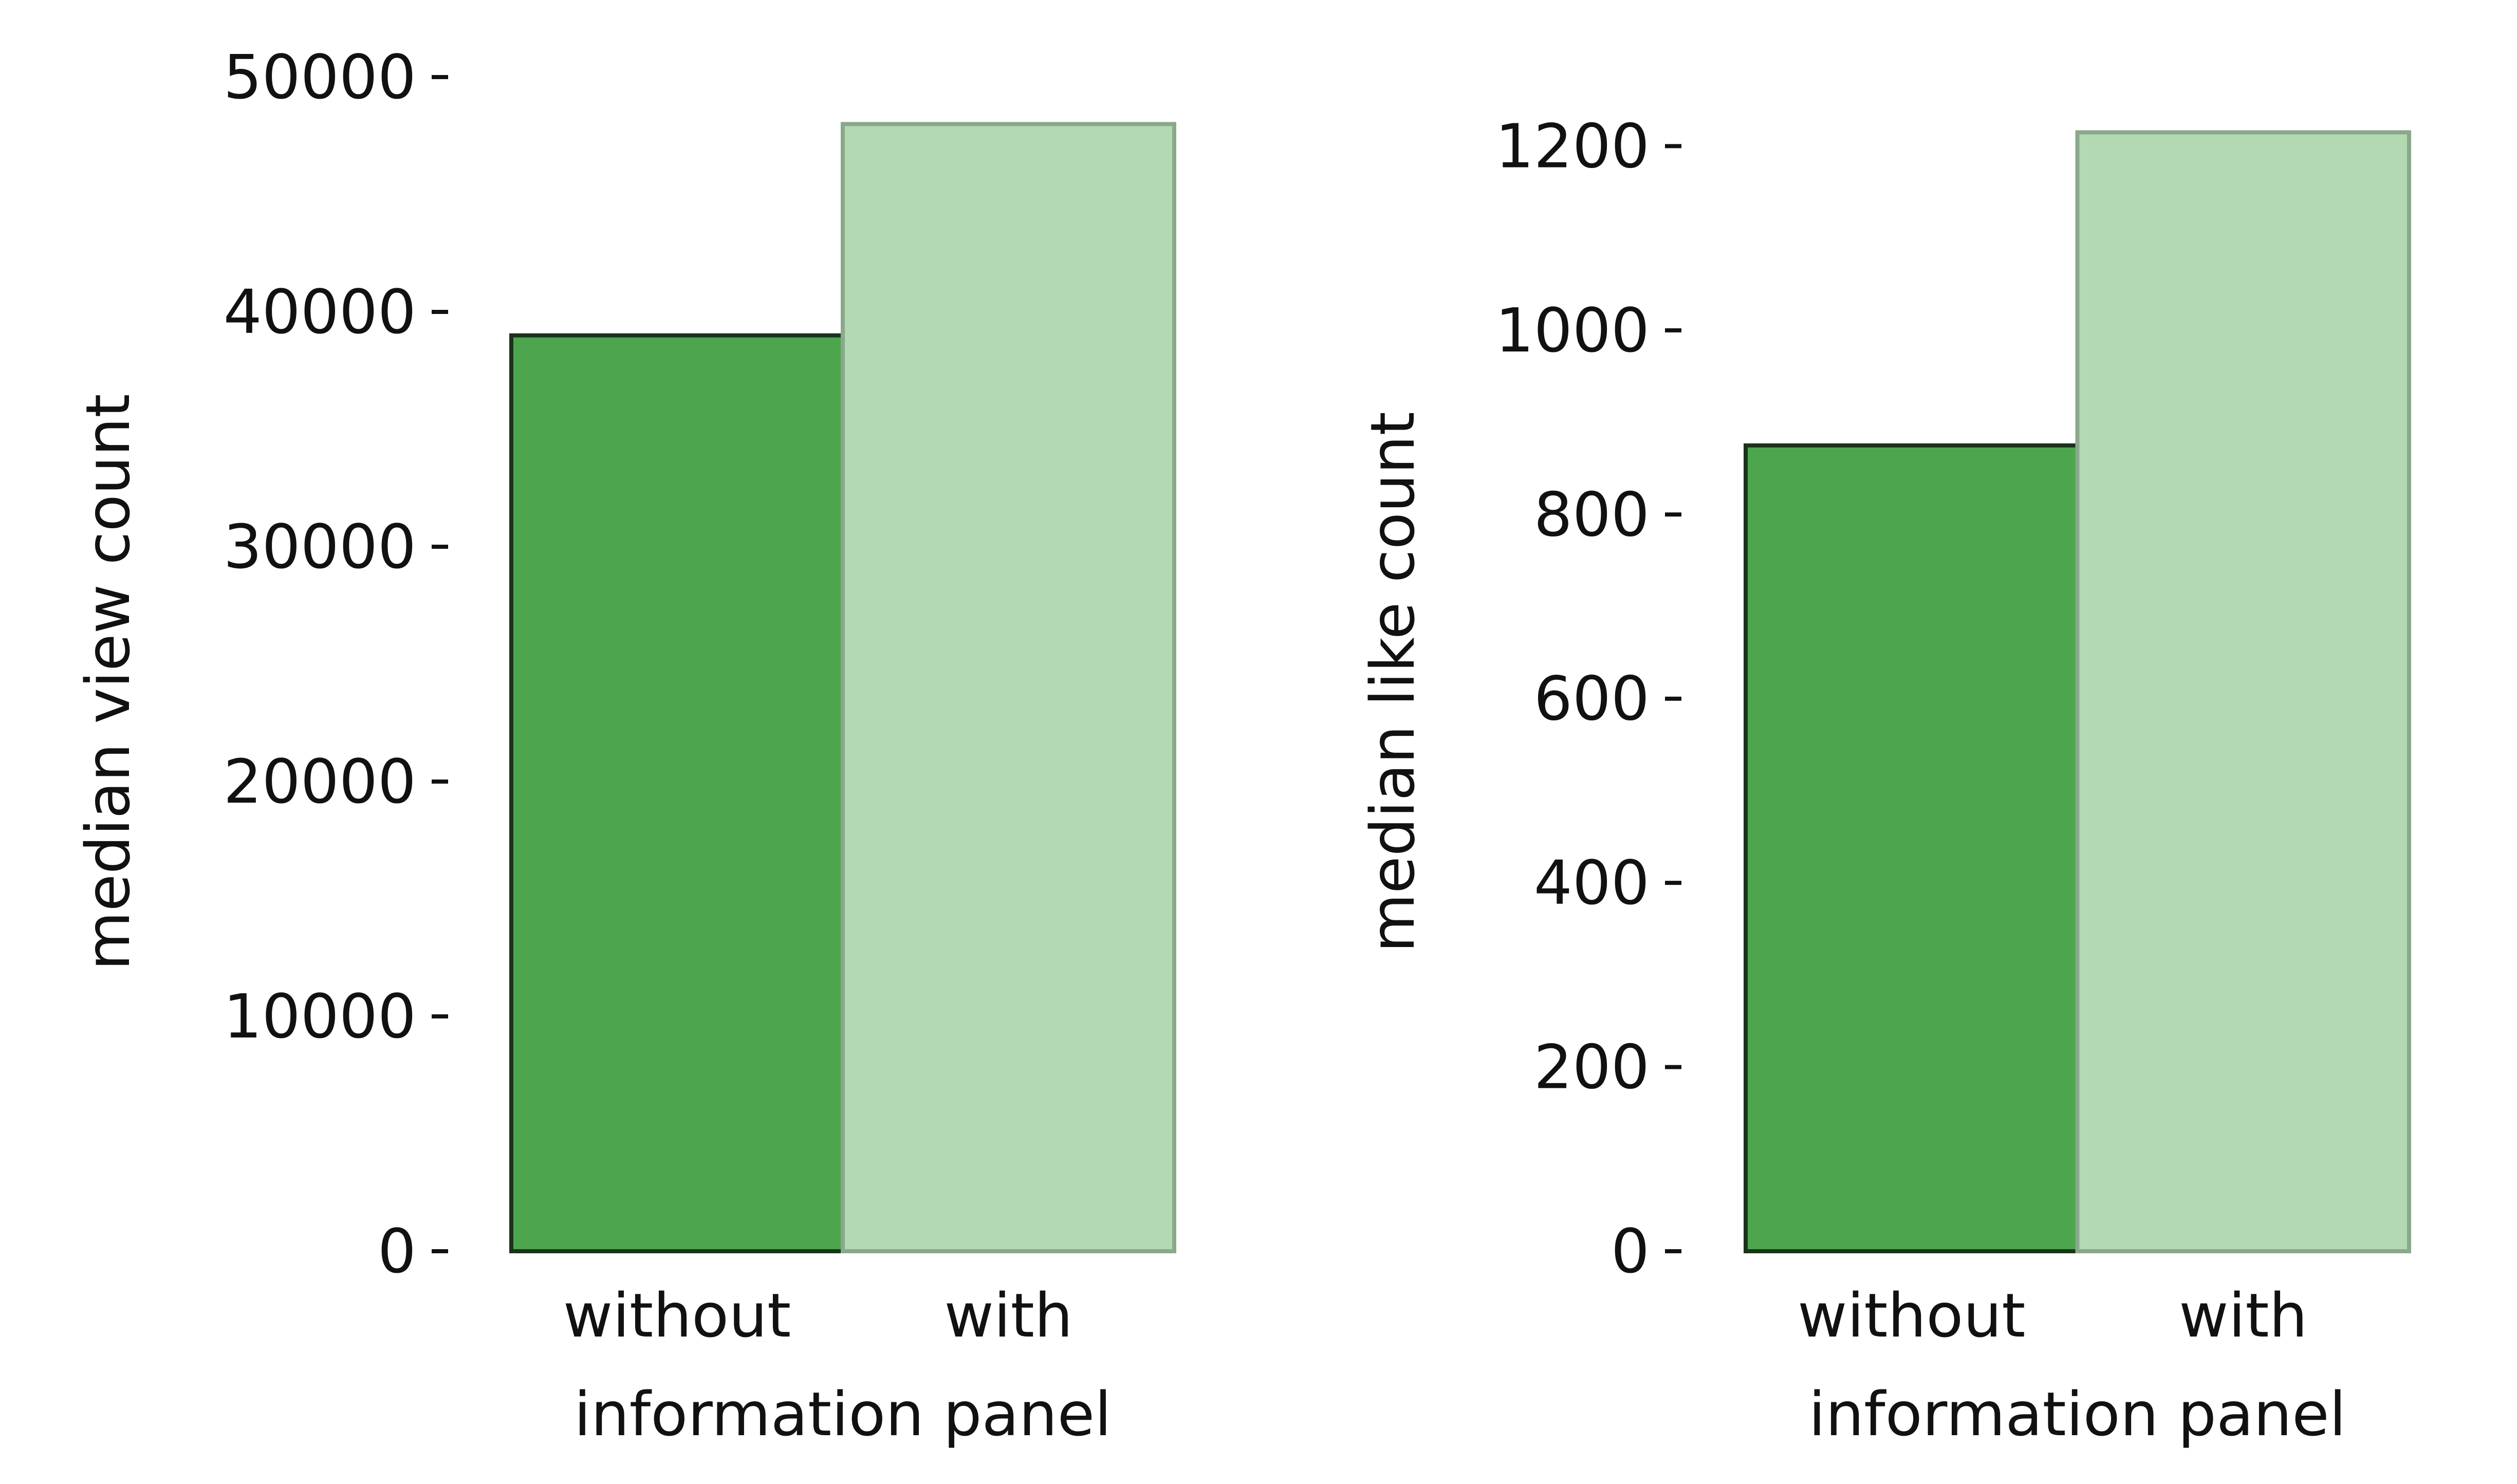 This screenshot has height=1484, width=2517. I want to click on y-tick-label: 400, so click(1592, 882).